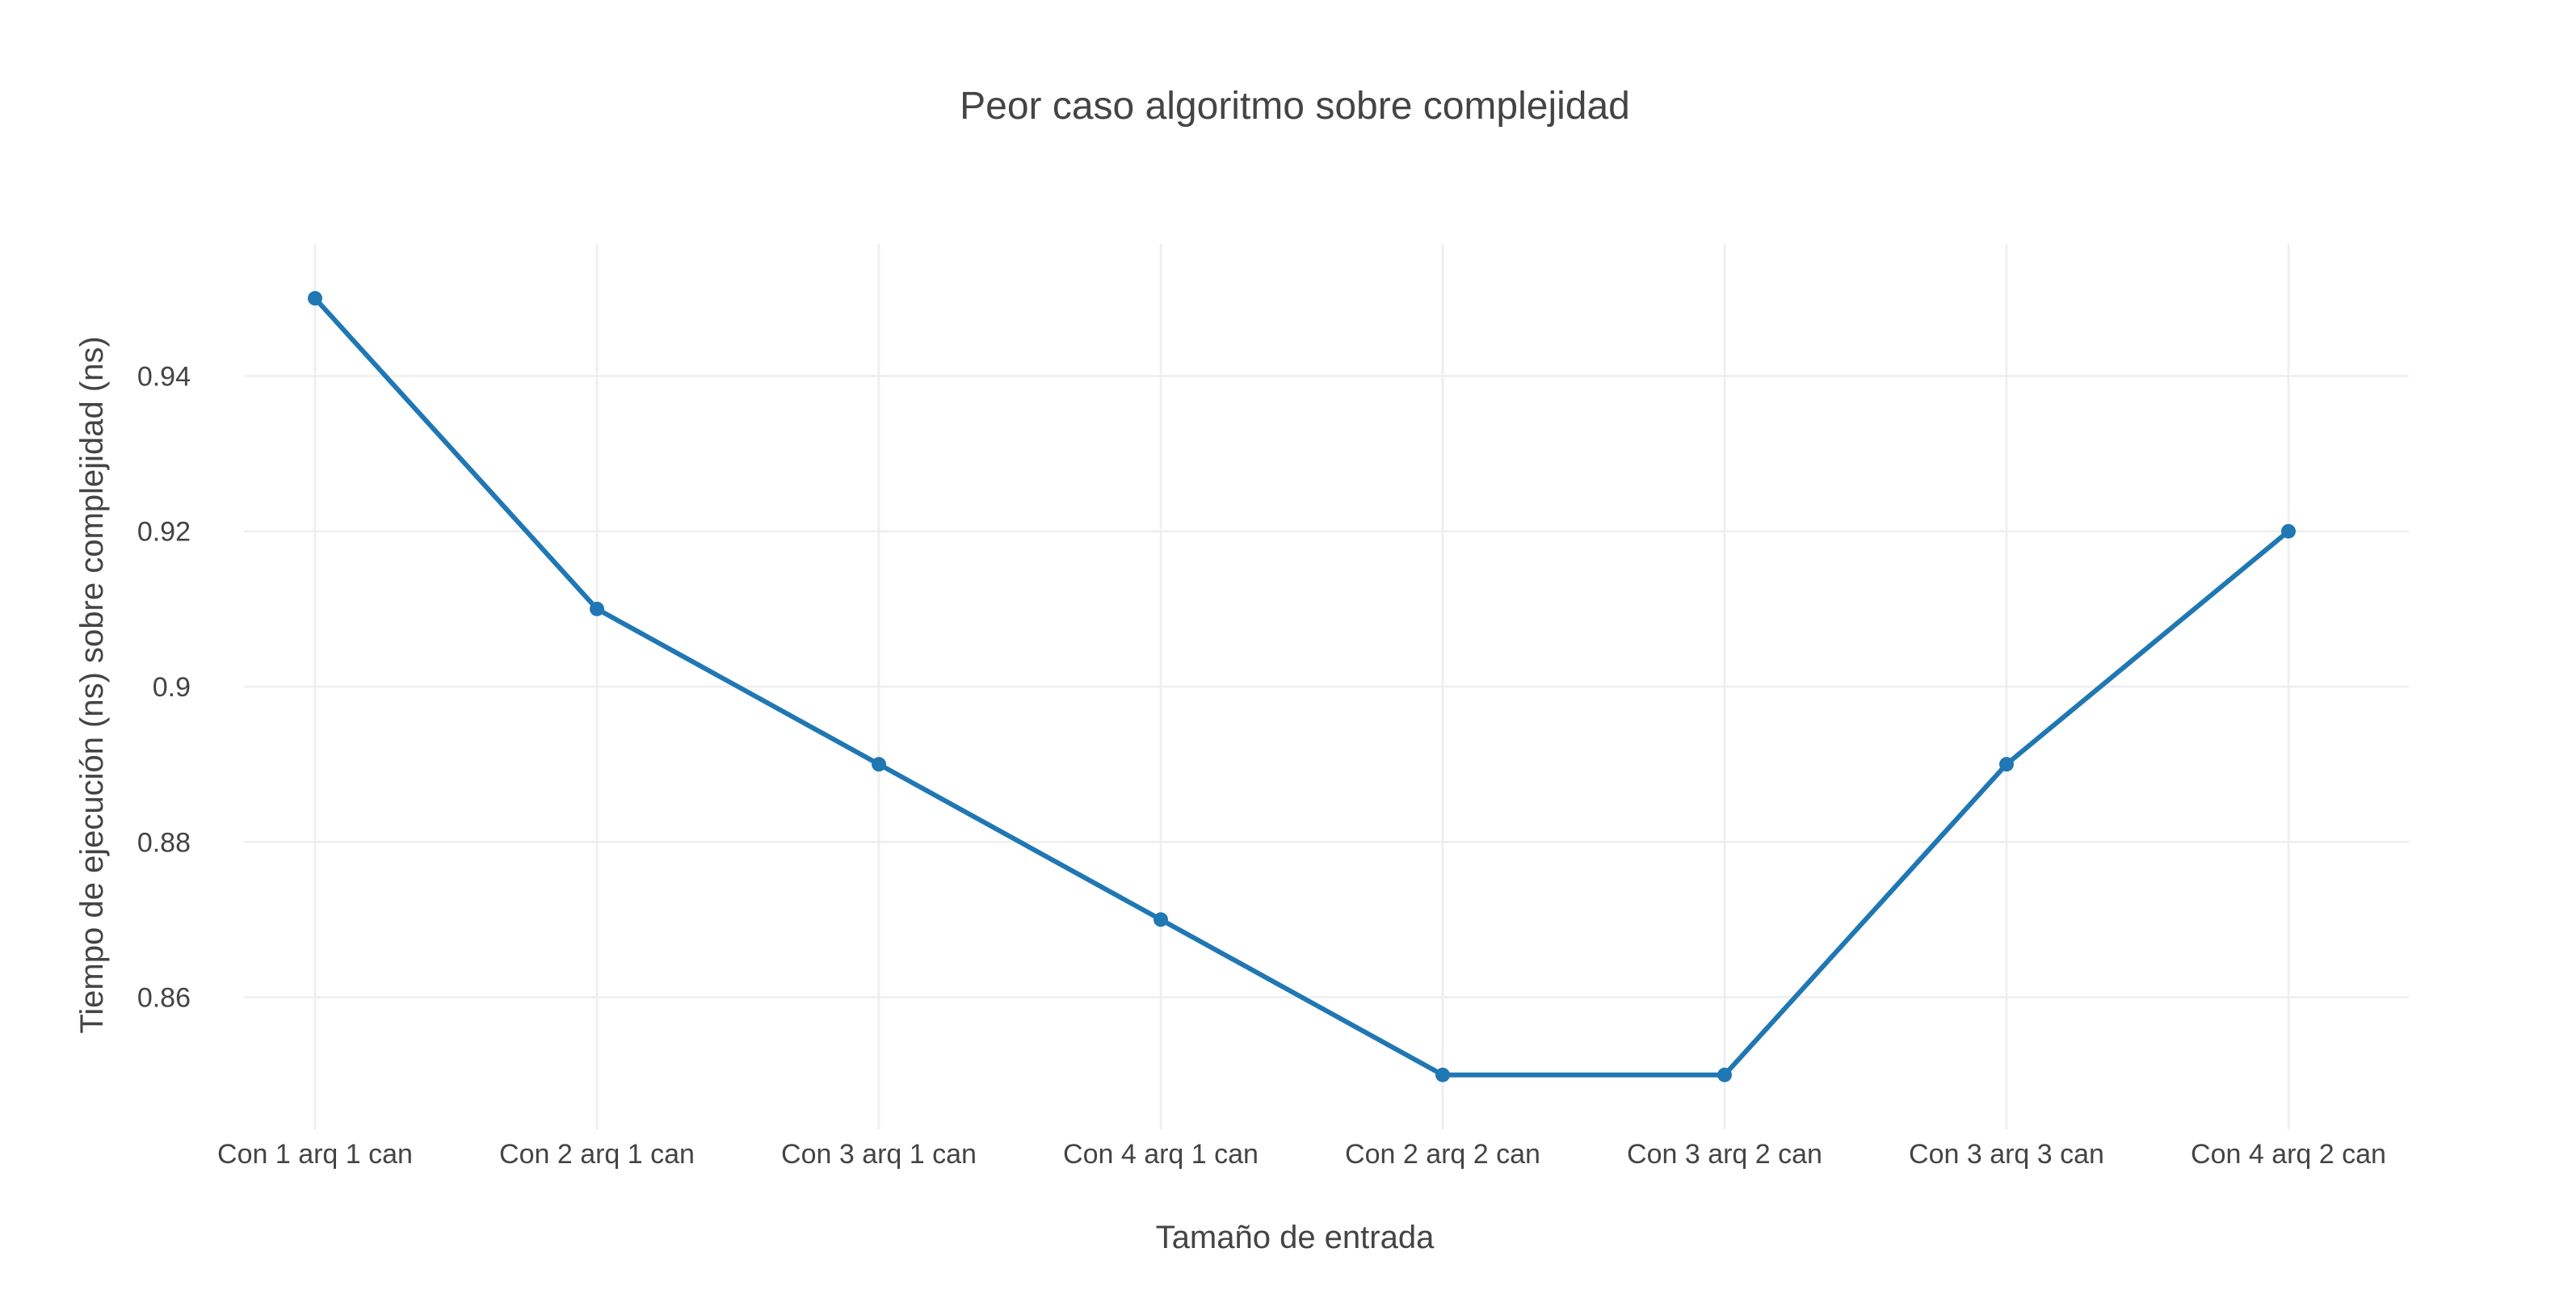 Image resolution: width=2576 pixels, height=1311 pixels. I want to click on y-tick-label: 0.9, so click(172, 687).